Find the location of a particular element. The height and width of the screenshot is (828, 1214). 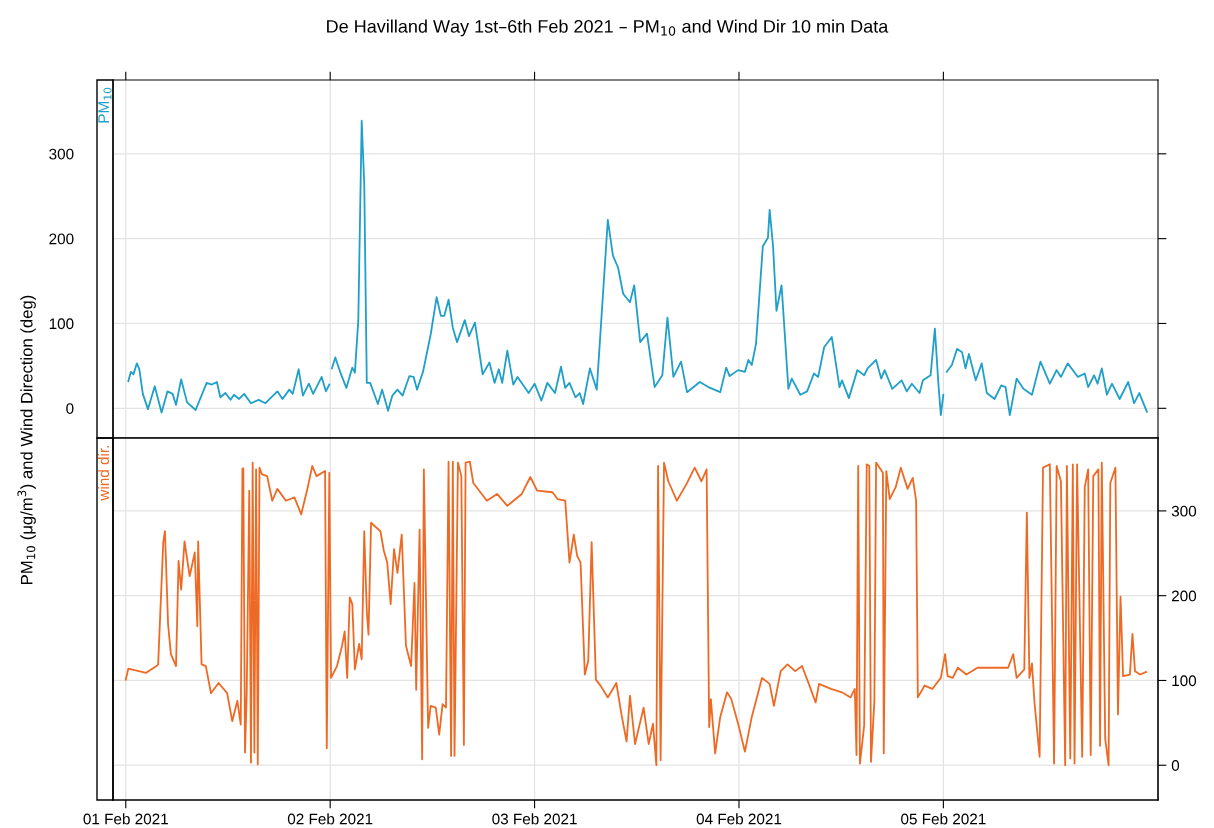

y2-tick-label: 100 is located at coordinates (1184, 681).